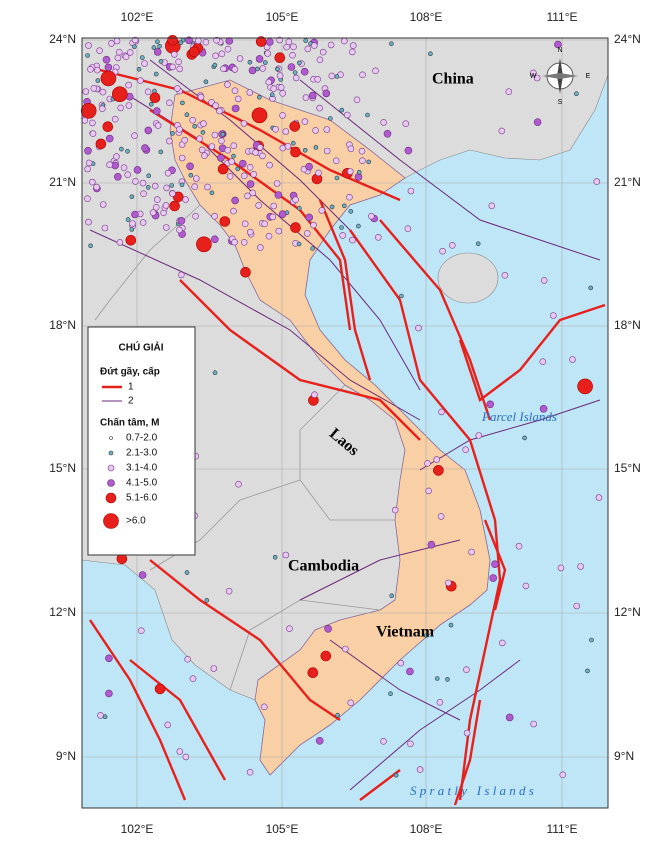 This screenshot has height=859, width=670. Describe the element at coordinates (137, 17) in the screenshot. I see `lon-label: 102°E` at that location.